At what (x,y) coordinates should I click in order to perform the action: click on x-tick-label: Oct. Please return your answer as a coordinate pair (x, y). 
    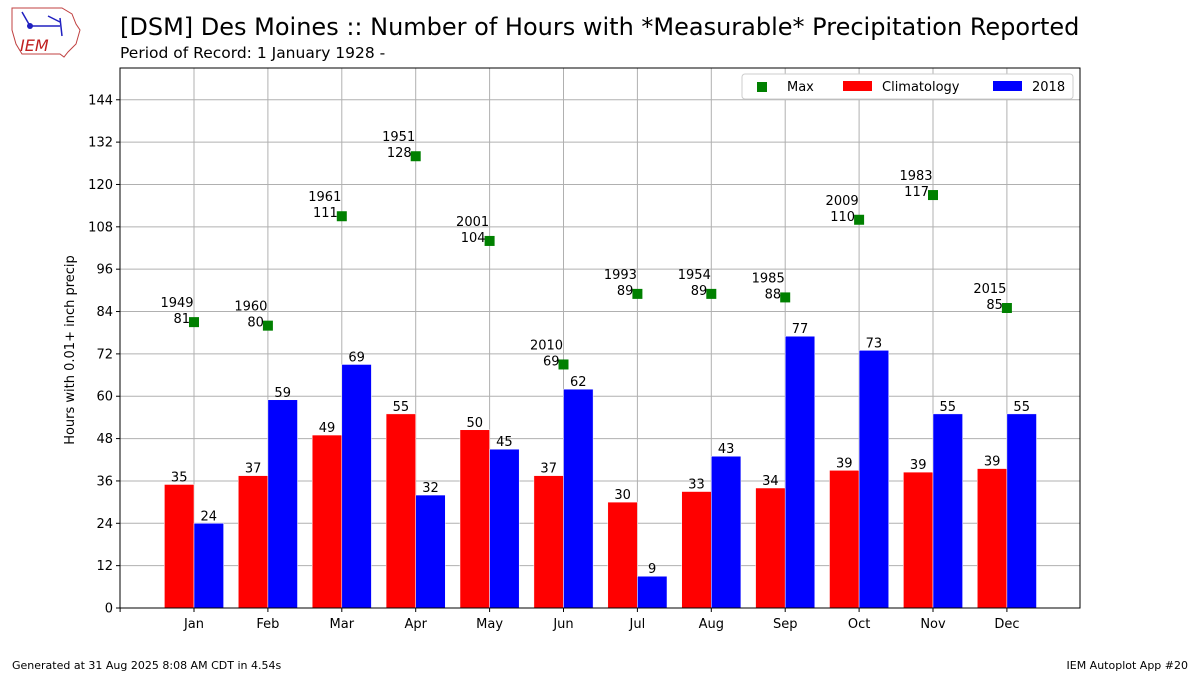
    Looking at the image, I should click on (859, 624).